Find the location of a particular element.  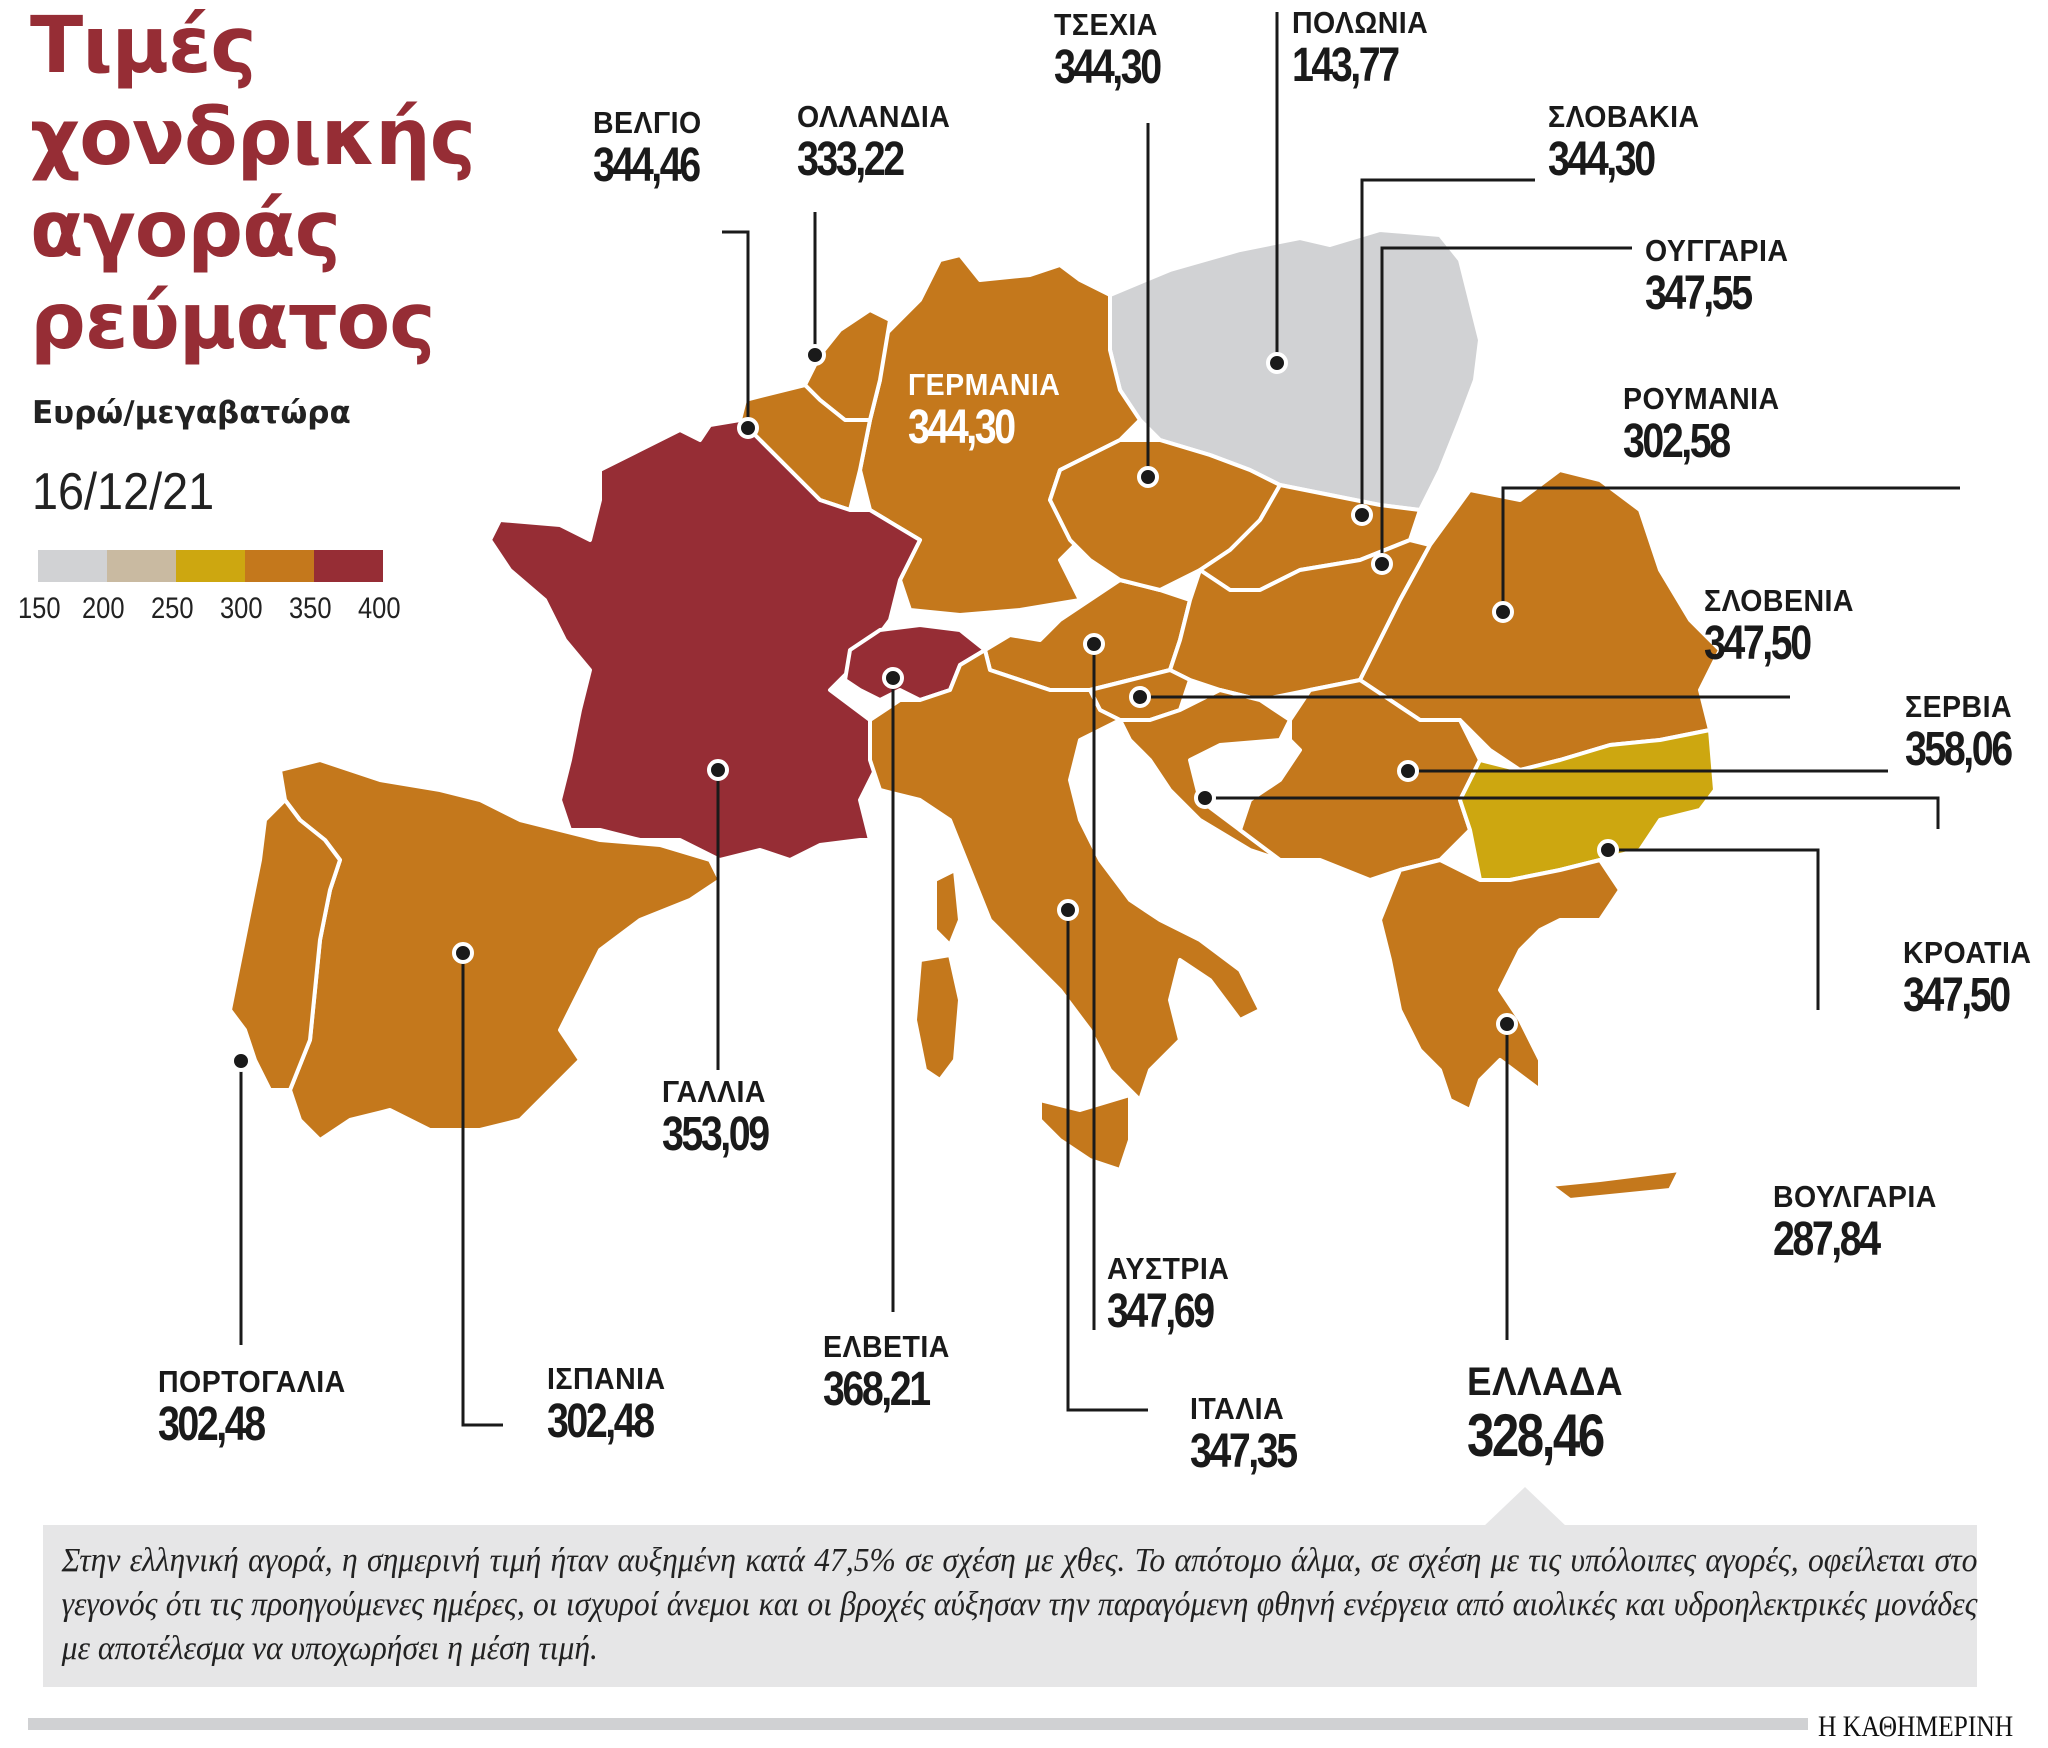

region-portugal is located at coordinates (285, 945).